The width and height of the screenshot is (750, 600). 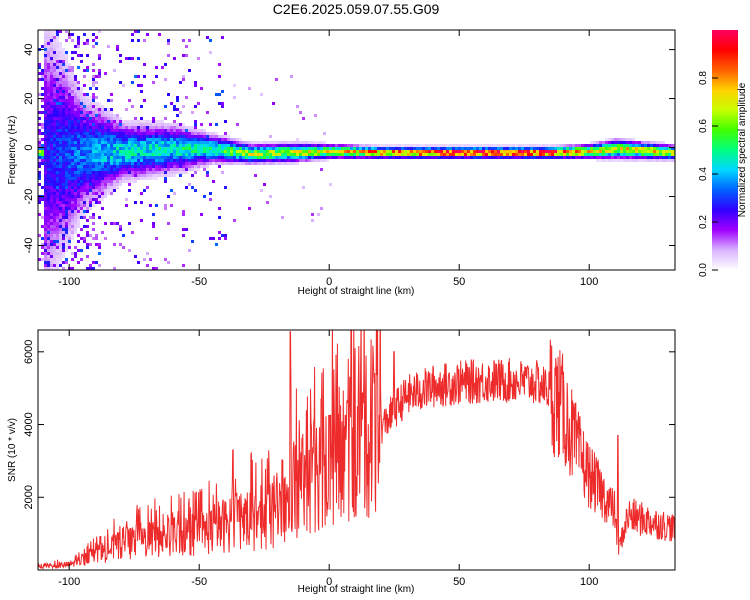 I want to click on colorbar-tick-label: 0.0, so click(x=703, y=270).